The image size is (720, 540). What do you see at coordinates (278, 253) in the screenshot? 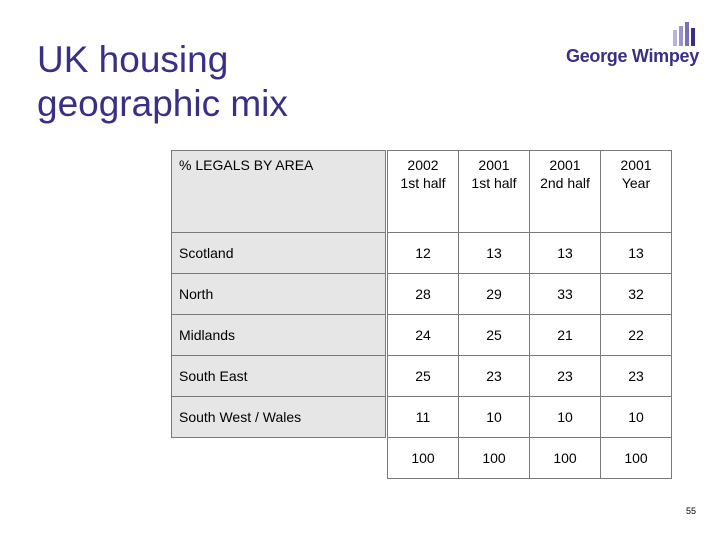
I see `row-label: Scotland` at bounding box center [278, 253].